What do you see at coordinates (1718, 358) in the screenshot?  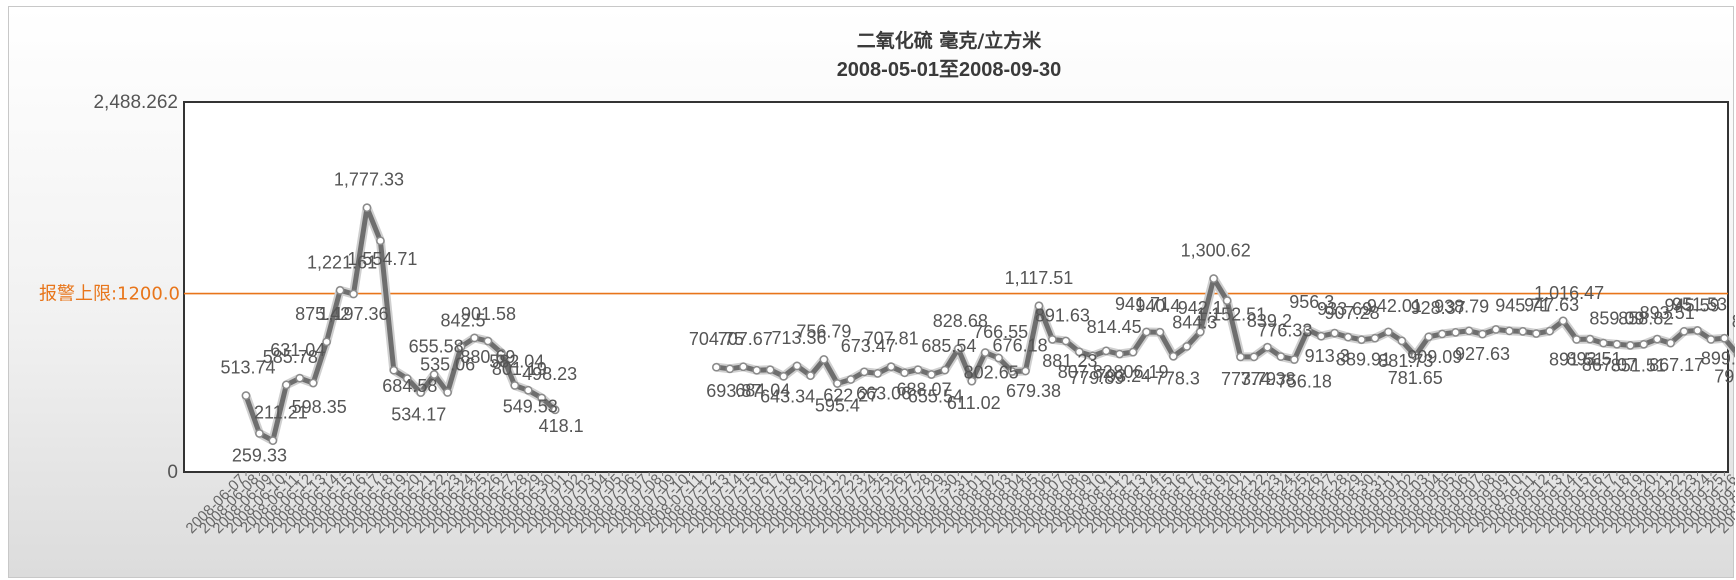 I see `data-label: 899.46` at bounding box center [1718, 358].